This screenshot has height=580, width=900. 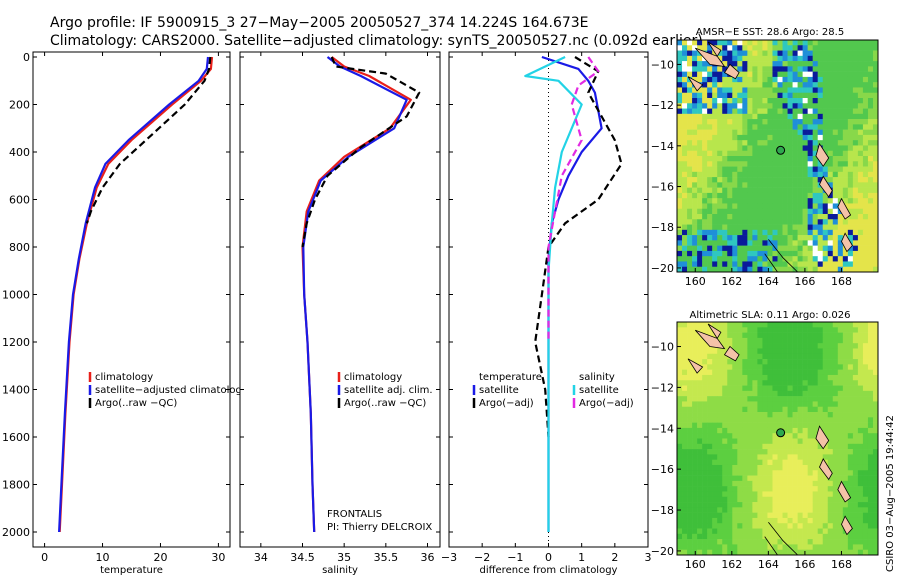 What do you see at coordinates (770, 315) in the screenshot?
I see `sla-map-title: Altimetric SLA: 0.11 Argo: 0.026` at bounding box center [770, 315].